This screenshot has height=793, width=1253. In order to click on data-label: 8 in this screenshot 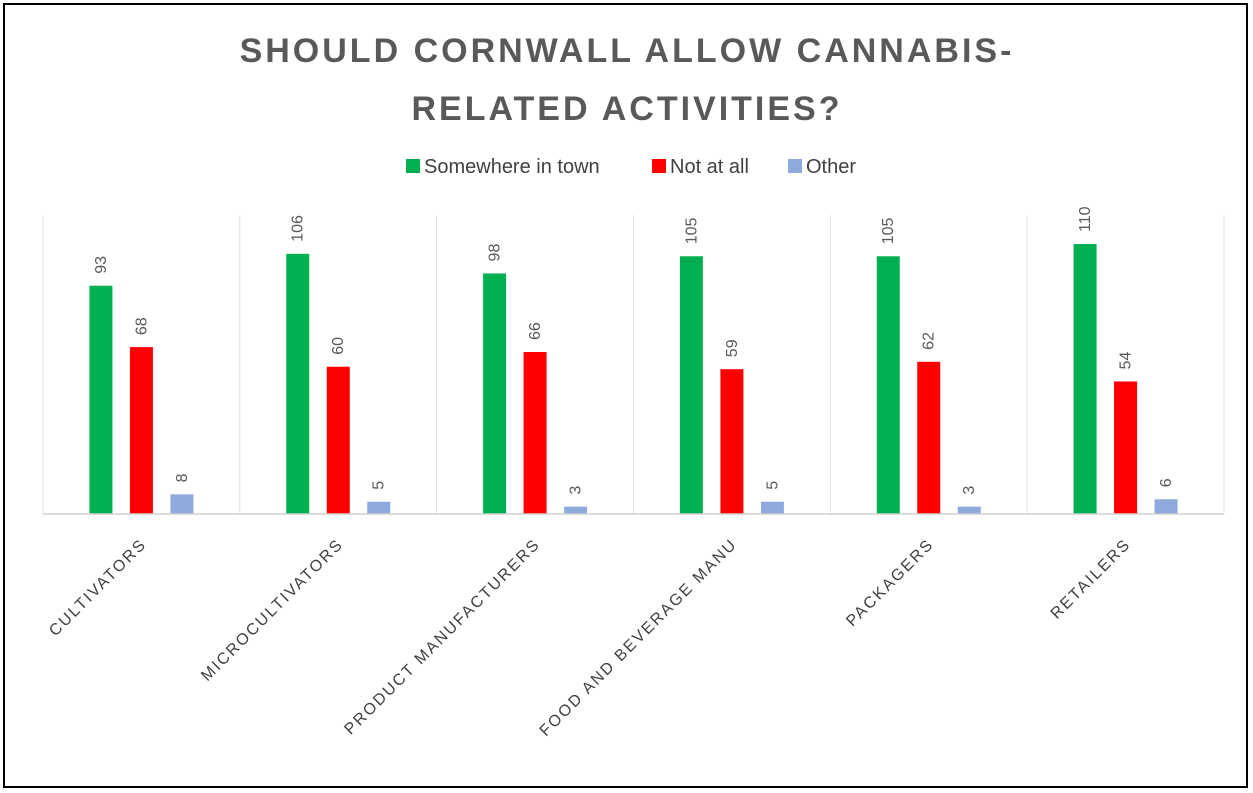, I will do `click(182, 477)`.